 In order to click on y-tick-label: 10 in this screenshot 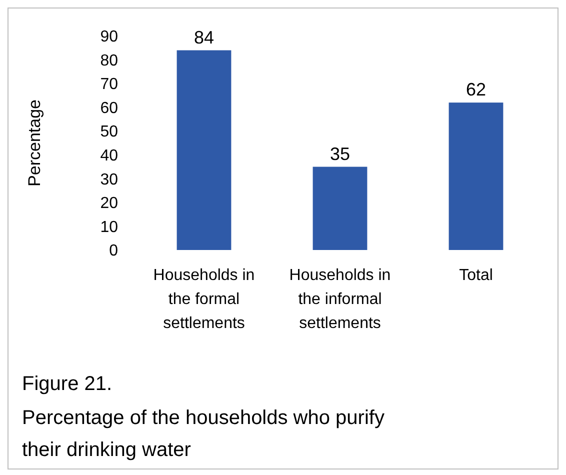, I will do `click(109, 227)`.